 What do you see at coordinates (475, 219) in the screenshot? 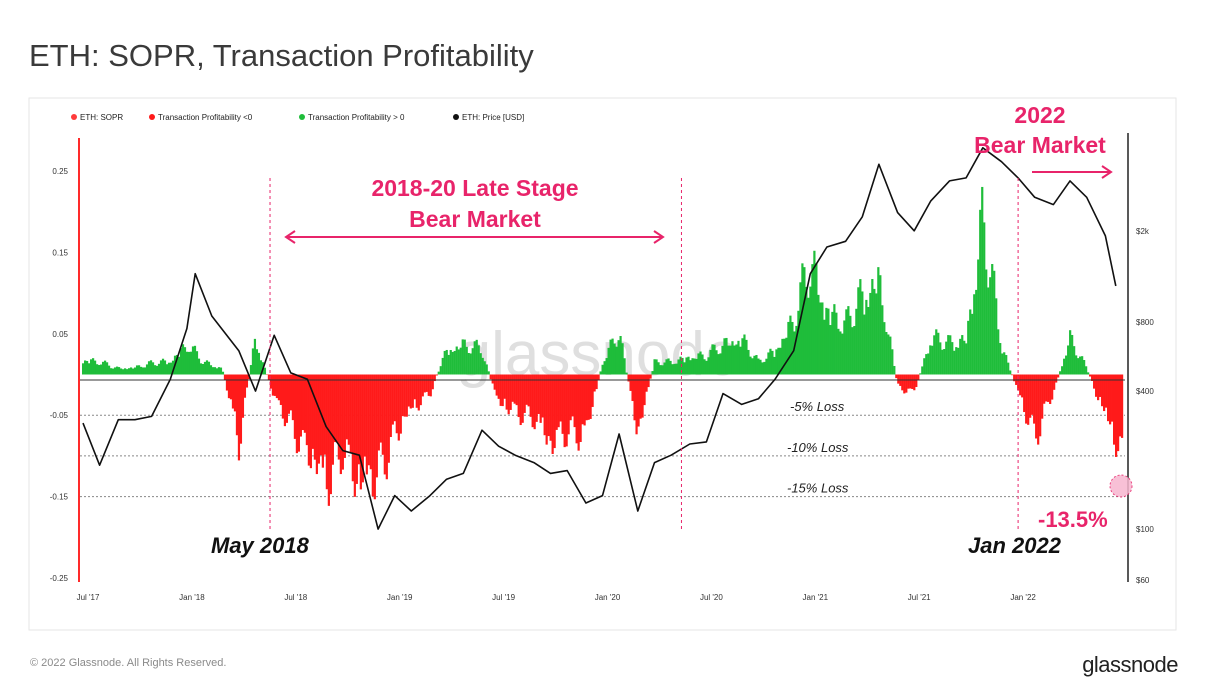
I see `late-bear-label-line2: Bear Market` at bounding box center [475, 219].